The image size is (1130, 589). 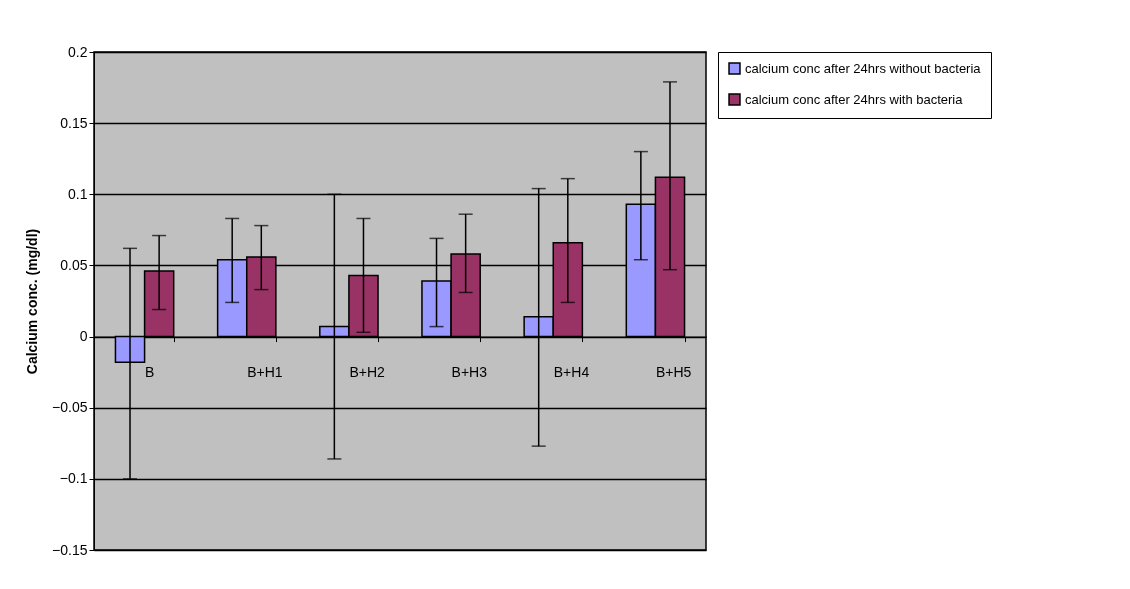 What do you see at coordinates (265, 372) in the screenshot?
I see `x-tick-label: B+H1` at bounding box center [265, 372].